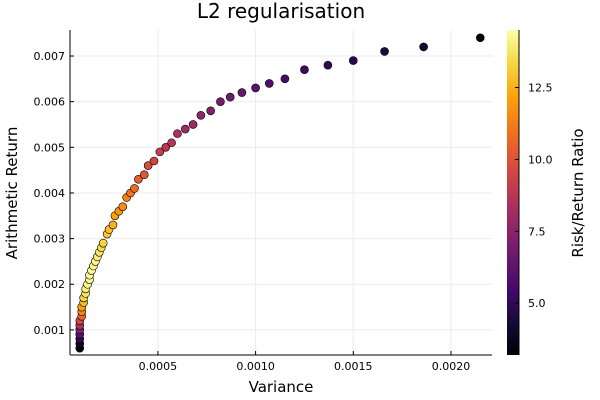  I want to click on colorbar-tick-label: 7.5, so click(537, 231).